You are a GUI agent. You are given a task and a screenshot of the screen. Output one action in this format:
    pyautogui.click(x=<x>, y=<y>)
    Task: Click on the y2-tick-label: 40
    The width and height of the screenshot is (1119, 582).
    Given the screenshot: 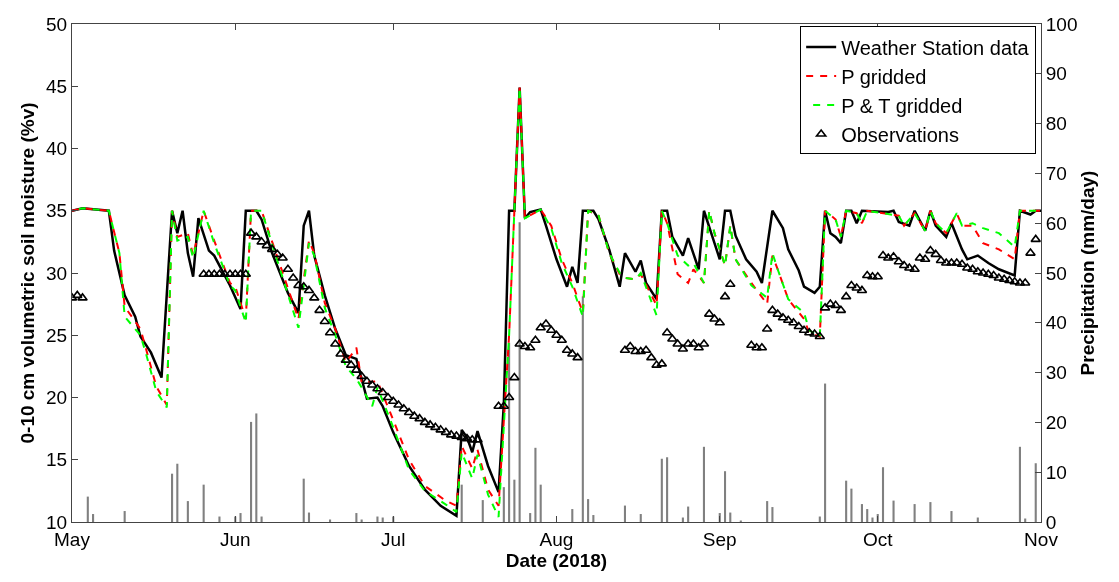 What is the action you would take?
    pyautogui.click(x=1056, y=323)
    